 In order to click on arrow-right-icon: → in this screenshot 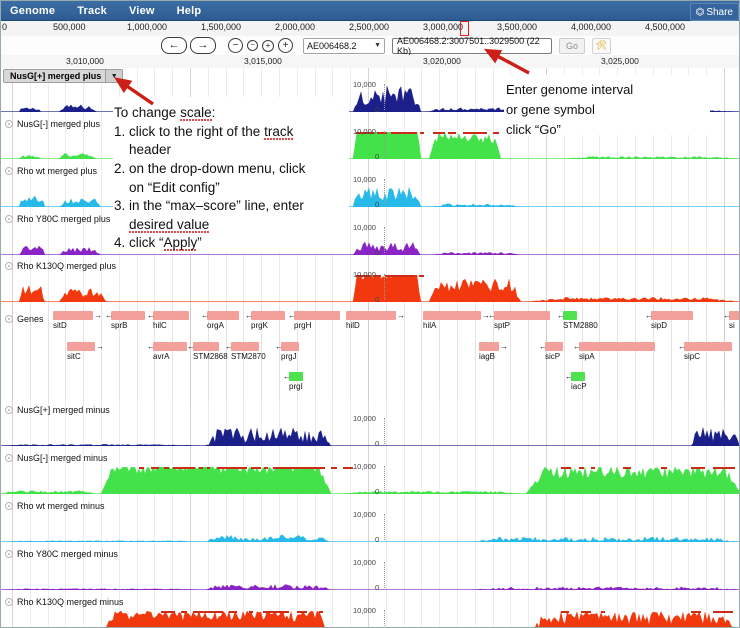, I will do `click(203, 45)`.